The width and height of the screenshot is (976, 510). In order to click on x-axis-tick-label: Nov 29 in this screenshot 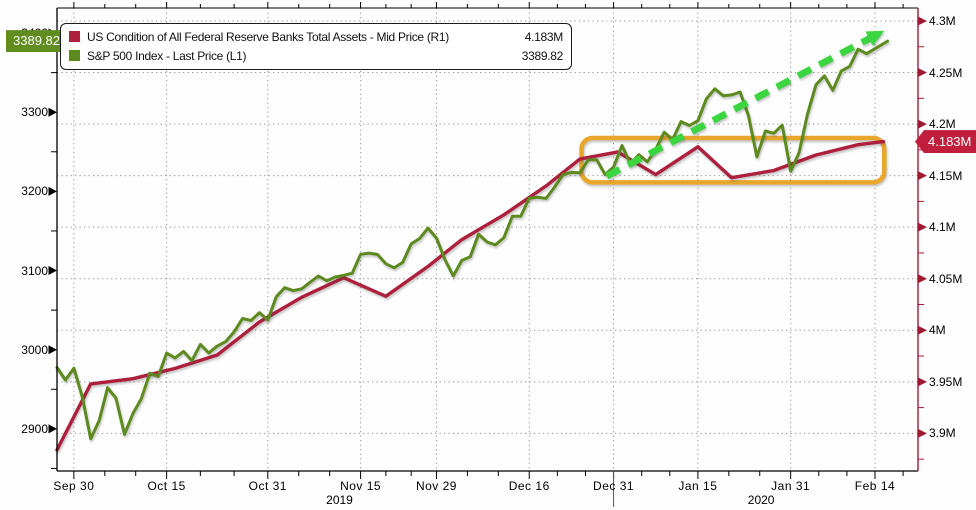, I will do `click(436, 486)`.